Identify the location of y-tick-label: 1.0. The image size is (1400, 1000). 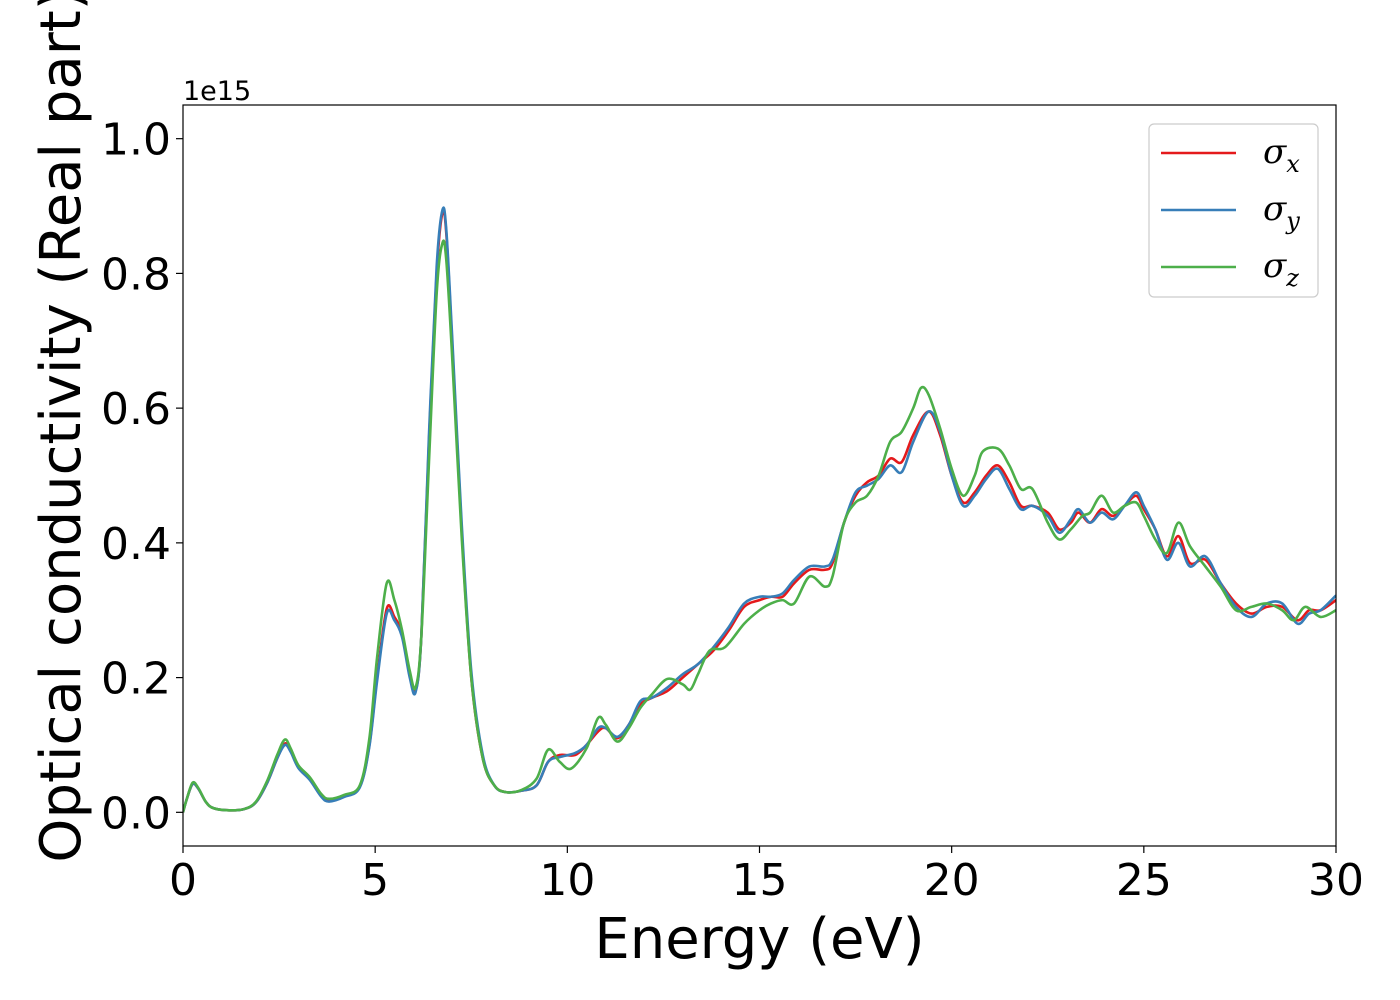
(136, 140).